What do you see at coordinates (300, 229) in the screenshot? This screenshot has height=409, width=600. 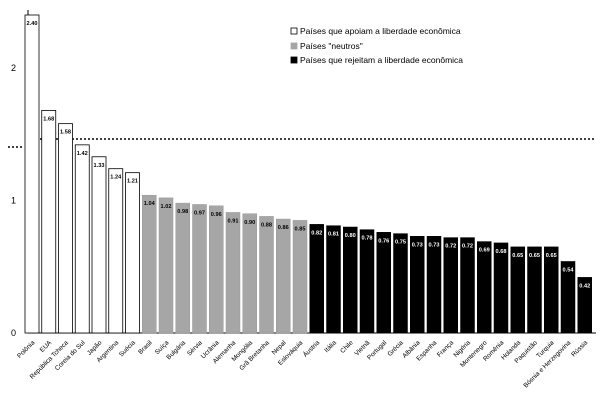 I see `data-label: 0.85` at bounding box center [300, 229].